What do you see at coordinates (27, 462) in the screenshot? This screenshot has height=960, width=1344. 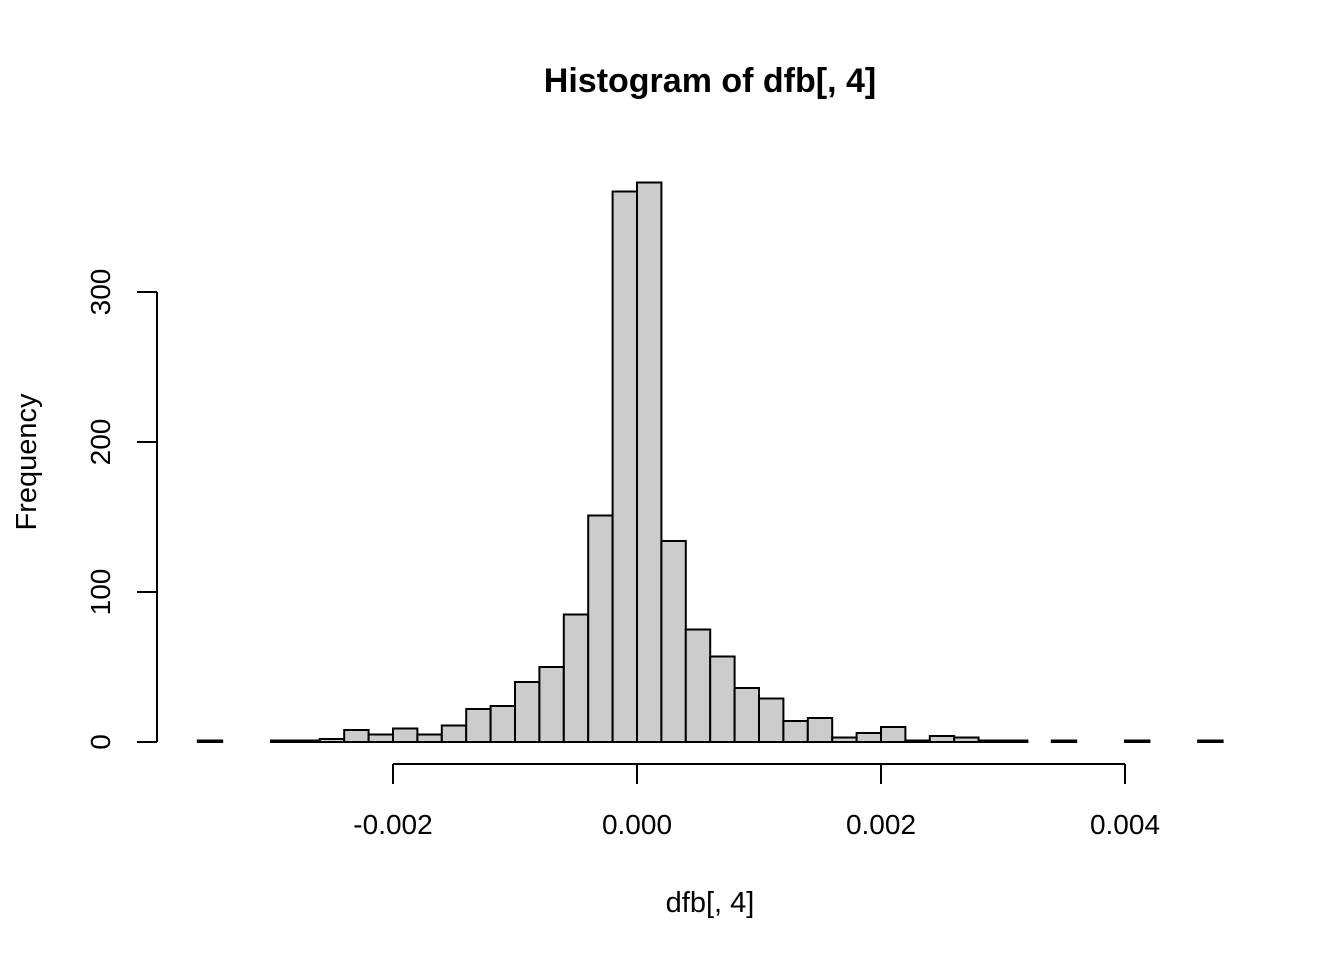 I see `y-axis-label: Frequency` at bounding box center [27, 462].